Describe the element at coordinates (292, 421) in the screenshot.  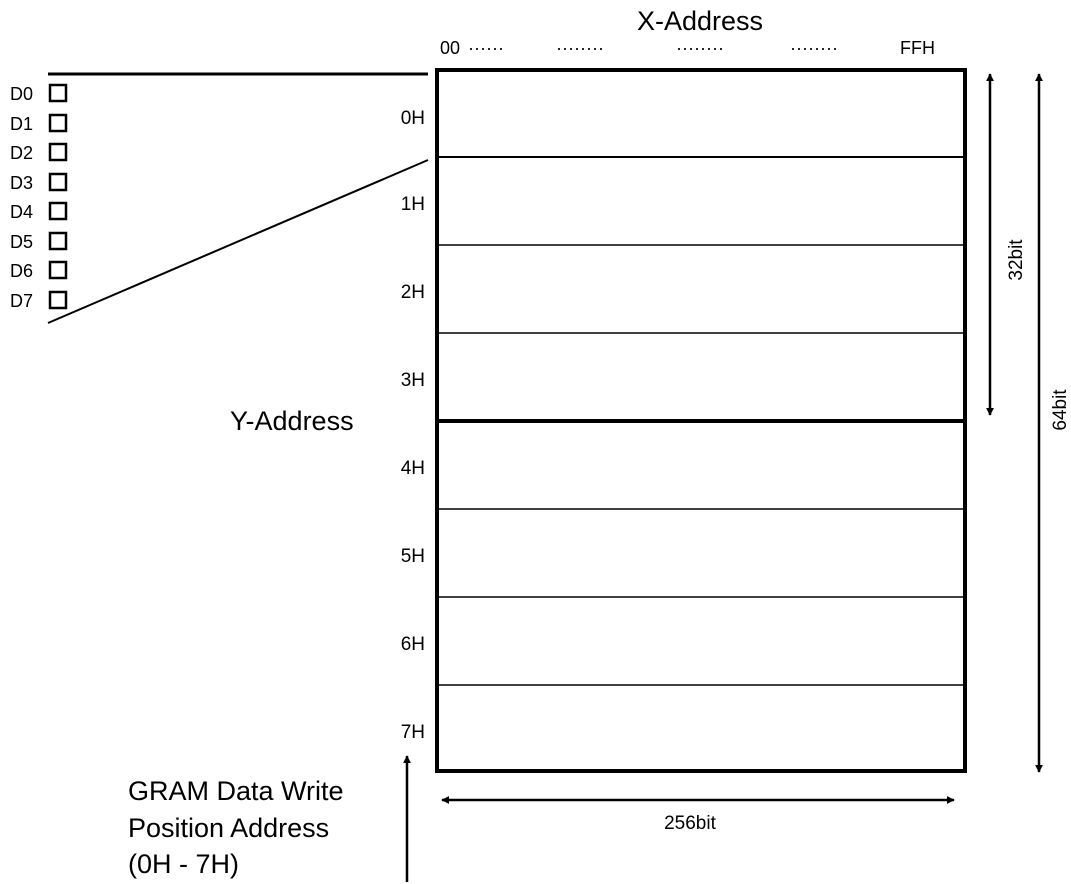
I see `y-address-title: Y-Address` at that location.